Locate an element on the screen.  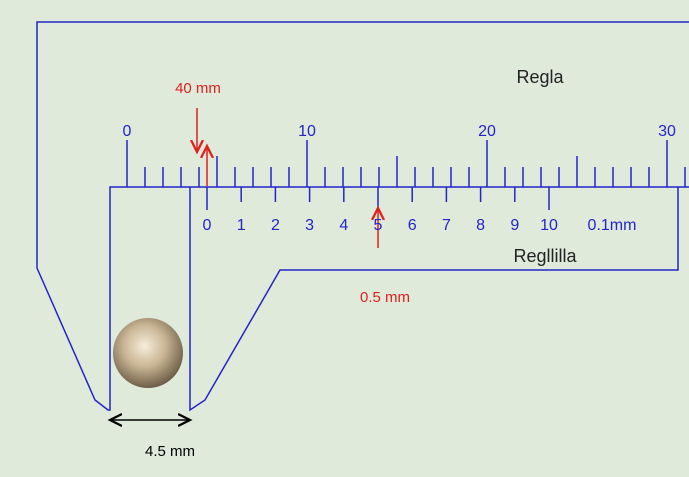
vernier-scale-label: 9 is located at coordinates (514, 225).